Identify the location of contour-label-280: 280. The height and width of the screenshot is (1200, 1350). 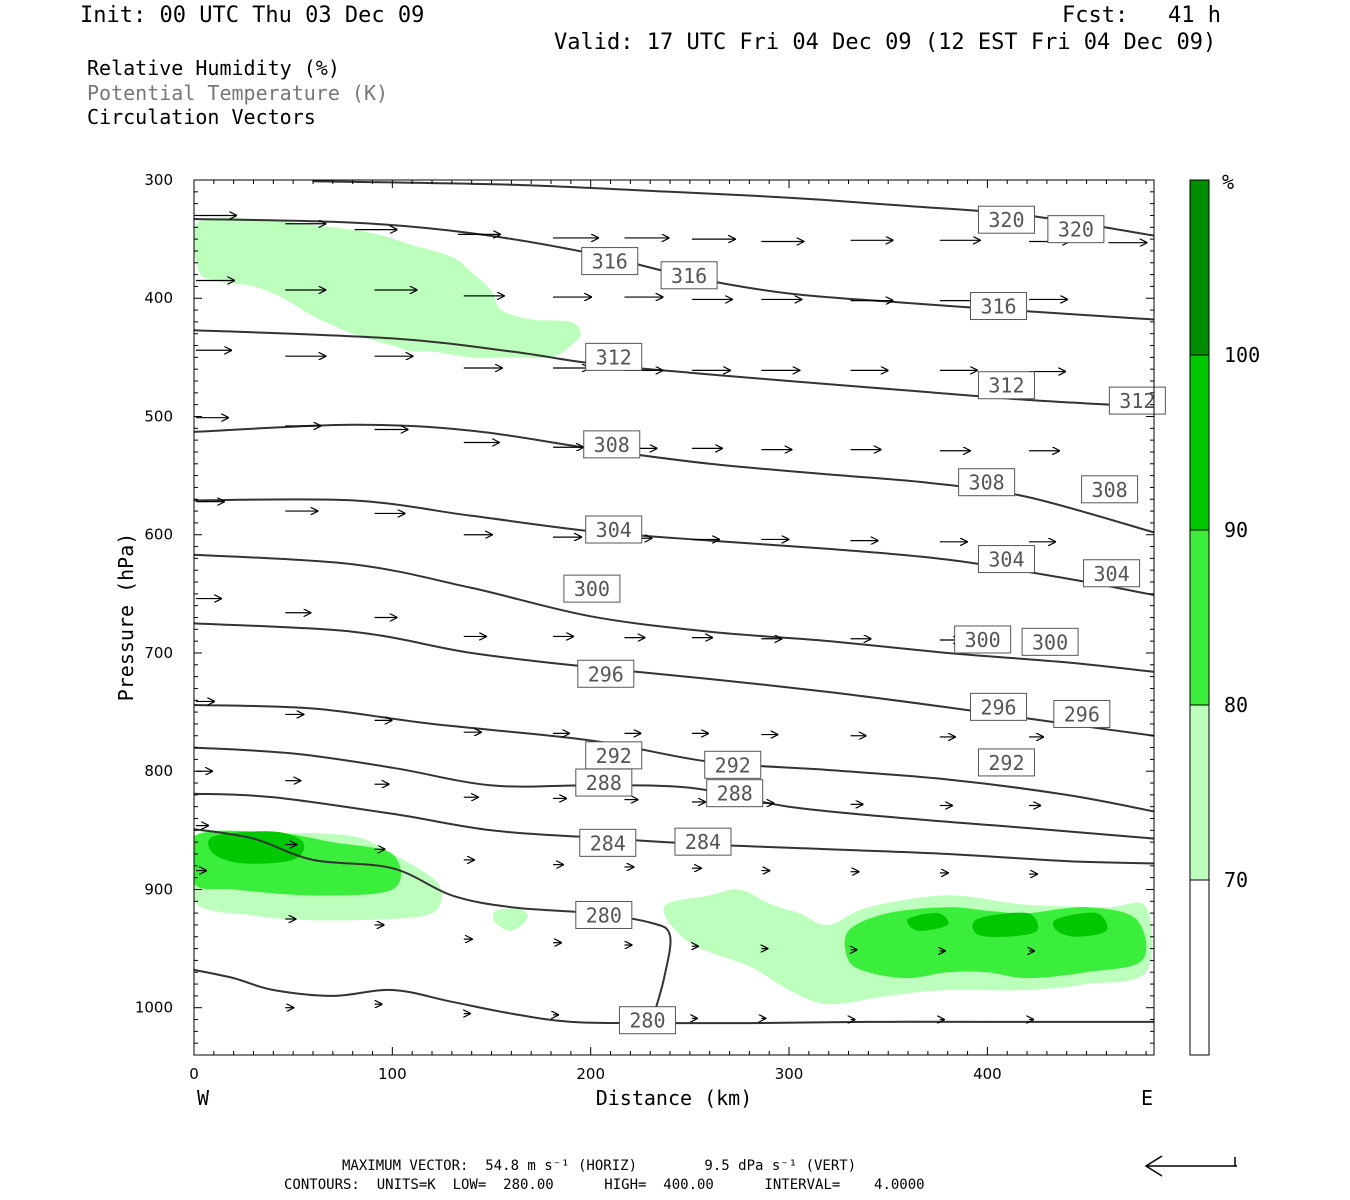
(604, 914).